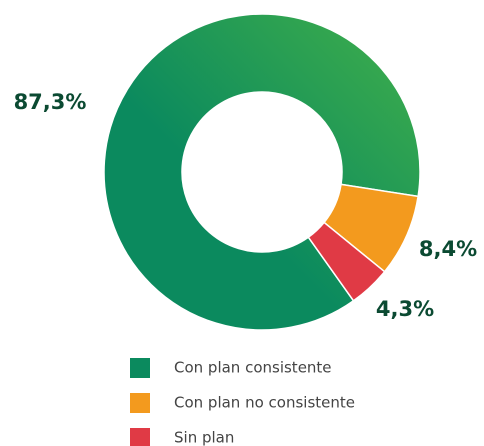  What do you see at coordinates (346, 261) in the screenshot?
I see `donut-slice` at bounding box center [346, 261].